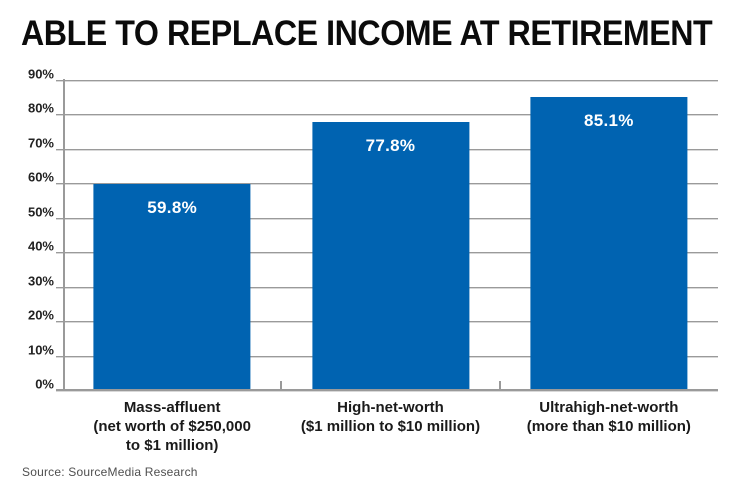 The width and height of the screenshot is (740, 502). I want to click on x-category-label-line: (more than $10 million), so click(608, 426).